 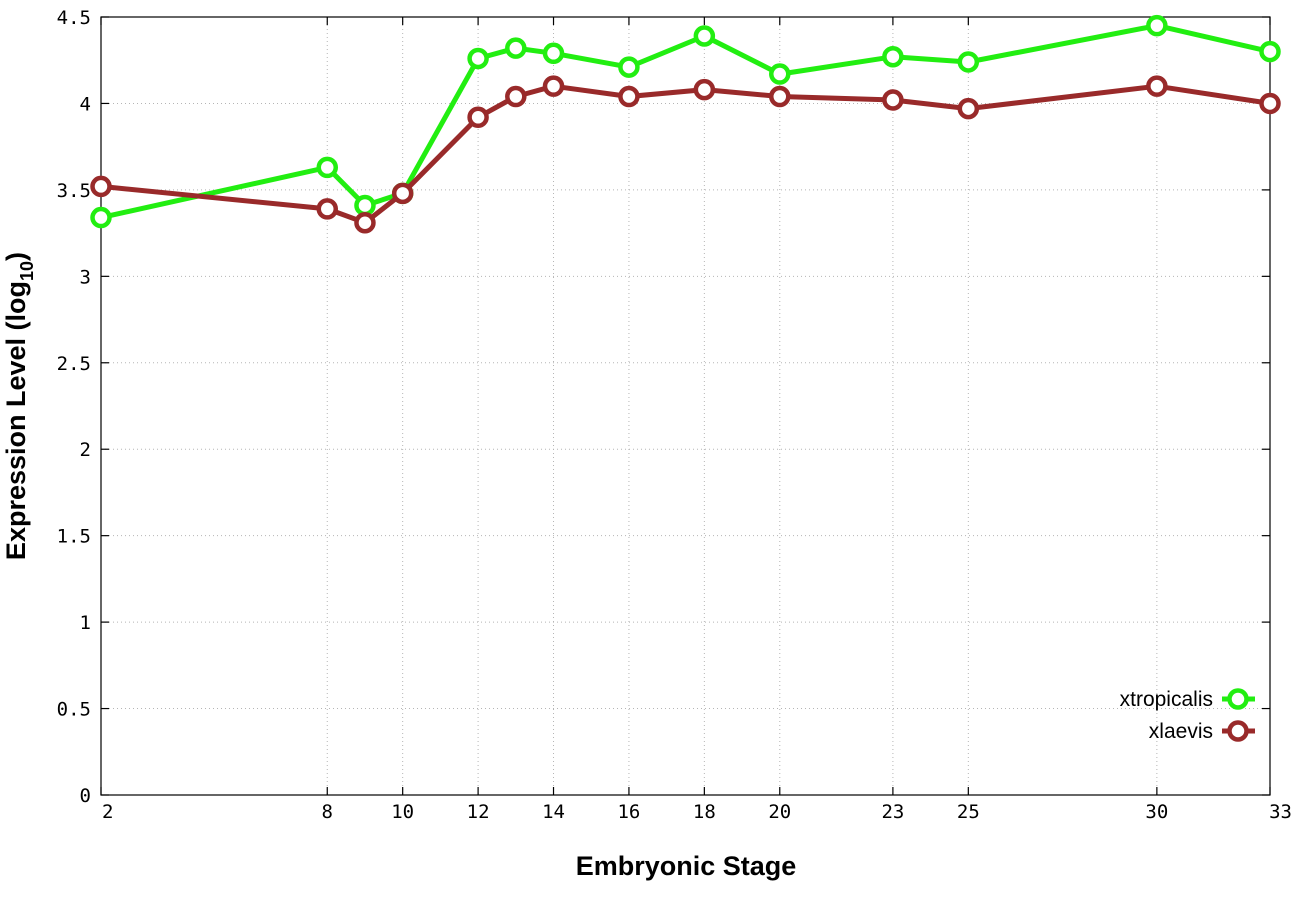 I want to click on x-tick-label: 33, so click(x=1280, y=812).